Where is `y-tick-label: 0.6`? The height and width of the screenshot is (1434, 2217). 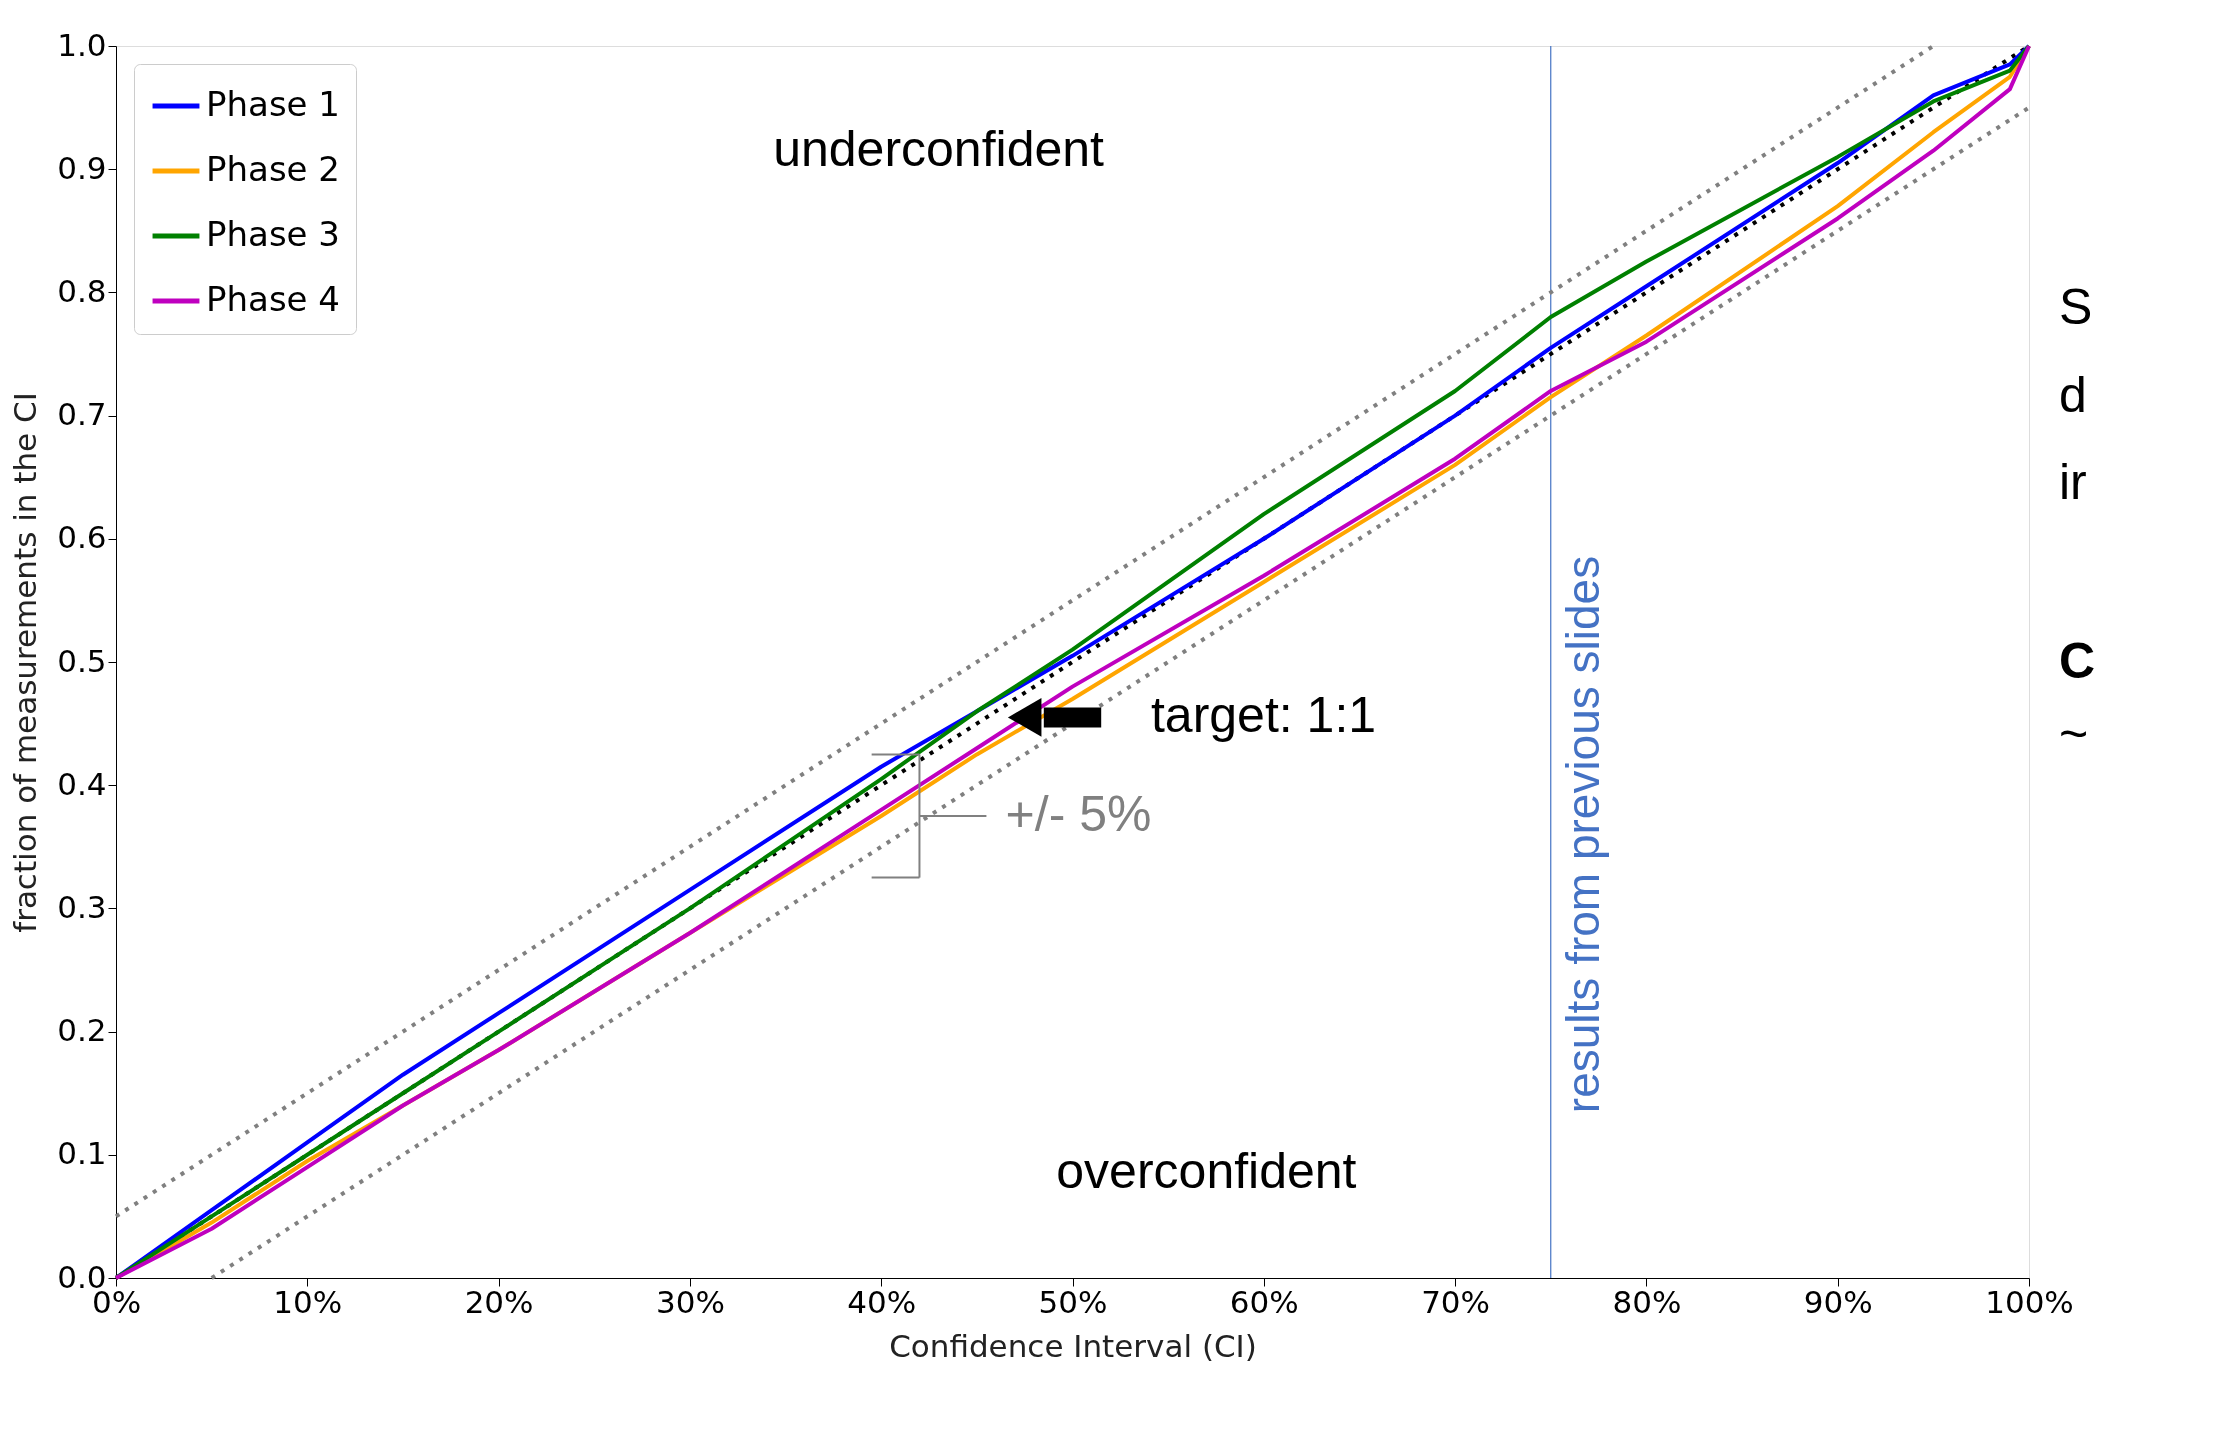 y-tick-label: 0.6 is located at coordinates (82, 537).